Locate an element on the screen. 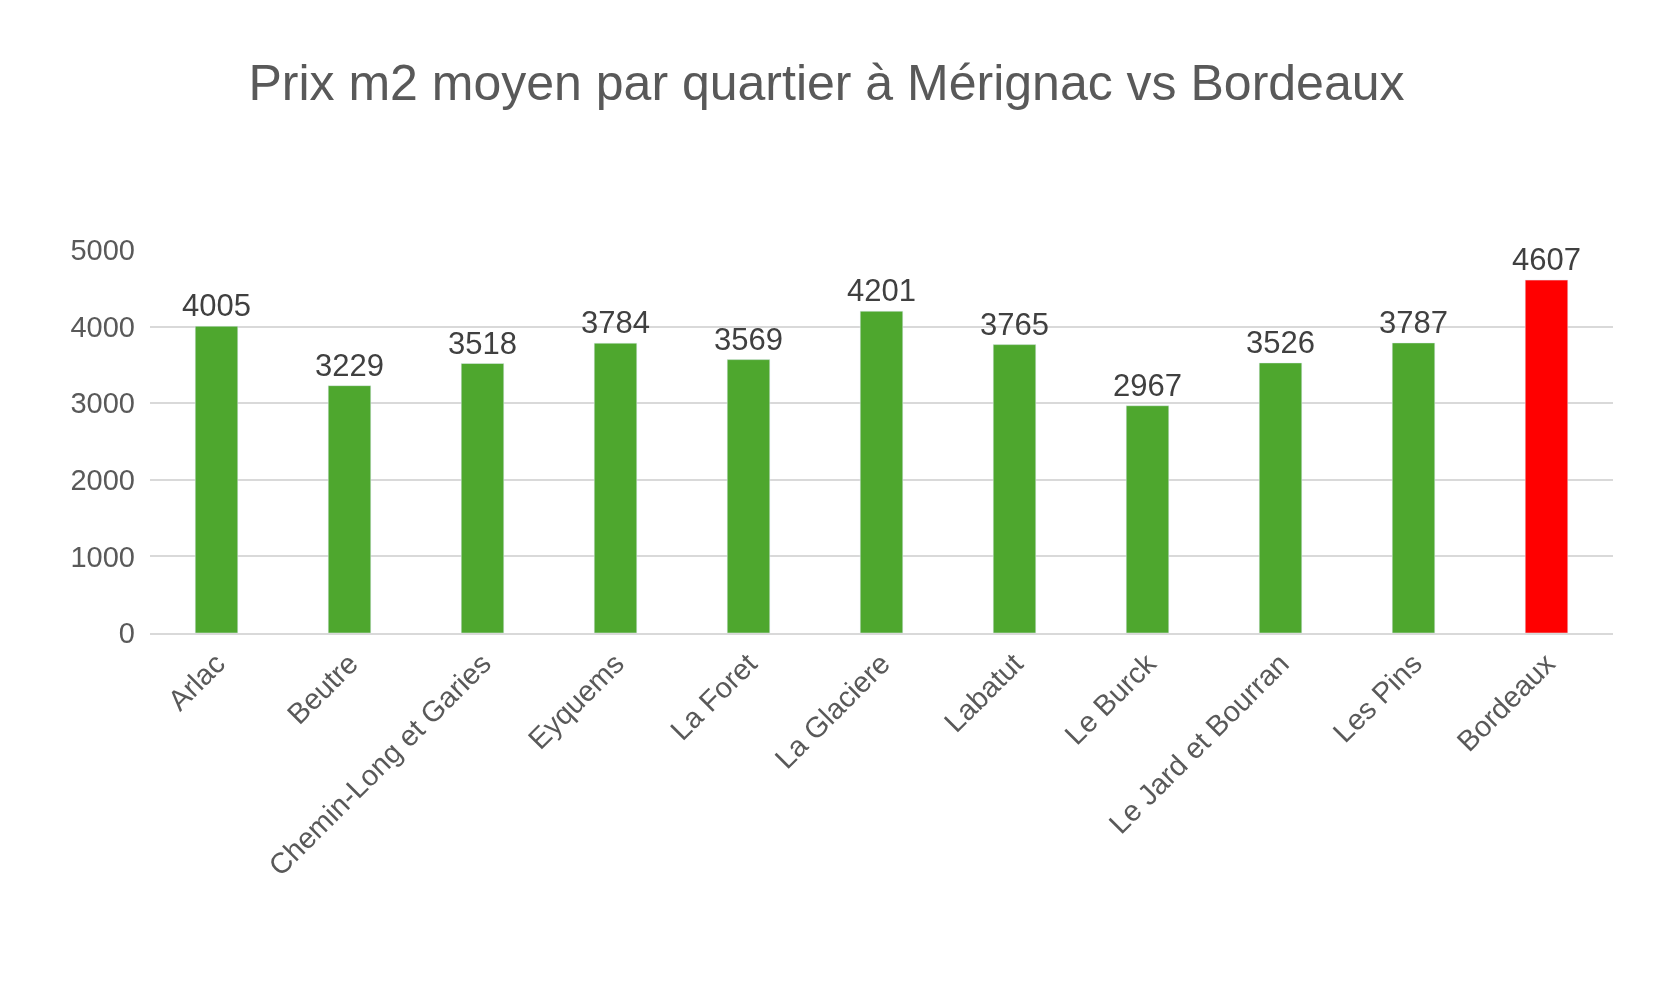 This screenshot has height=993, width=1653. y-tick-label: 2000 is located at coordinates (102, 479).